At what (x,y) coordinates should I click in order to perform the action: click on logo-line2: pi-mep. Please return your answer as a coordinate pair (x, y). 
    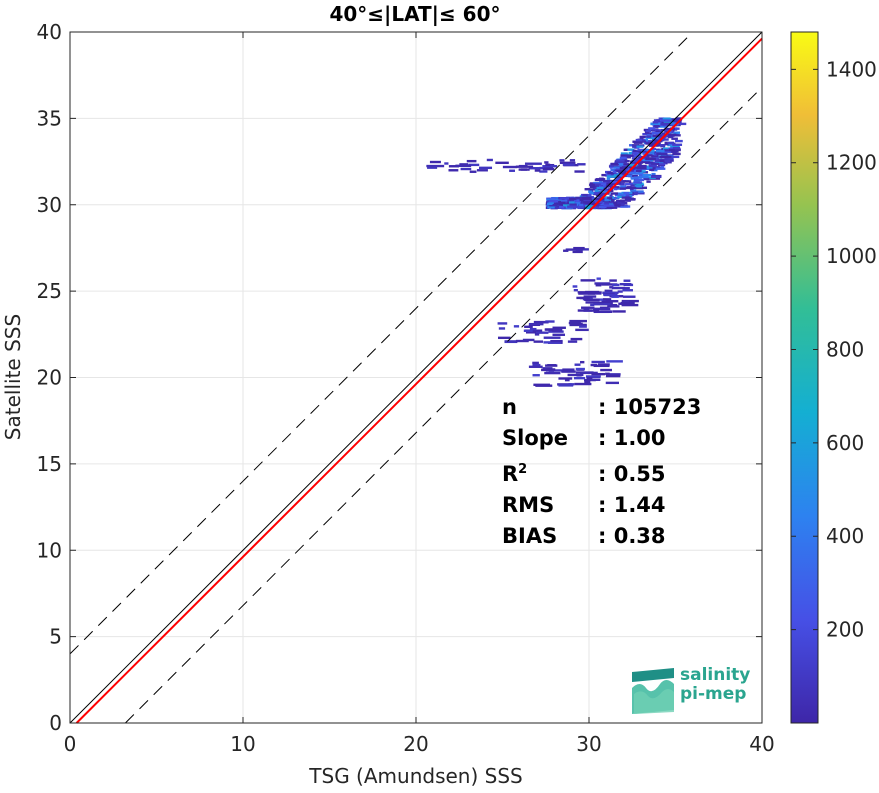
    Looking at the image, I should click on (713, 694).